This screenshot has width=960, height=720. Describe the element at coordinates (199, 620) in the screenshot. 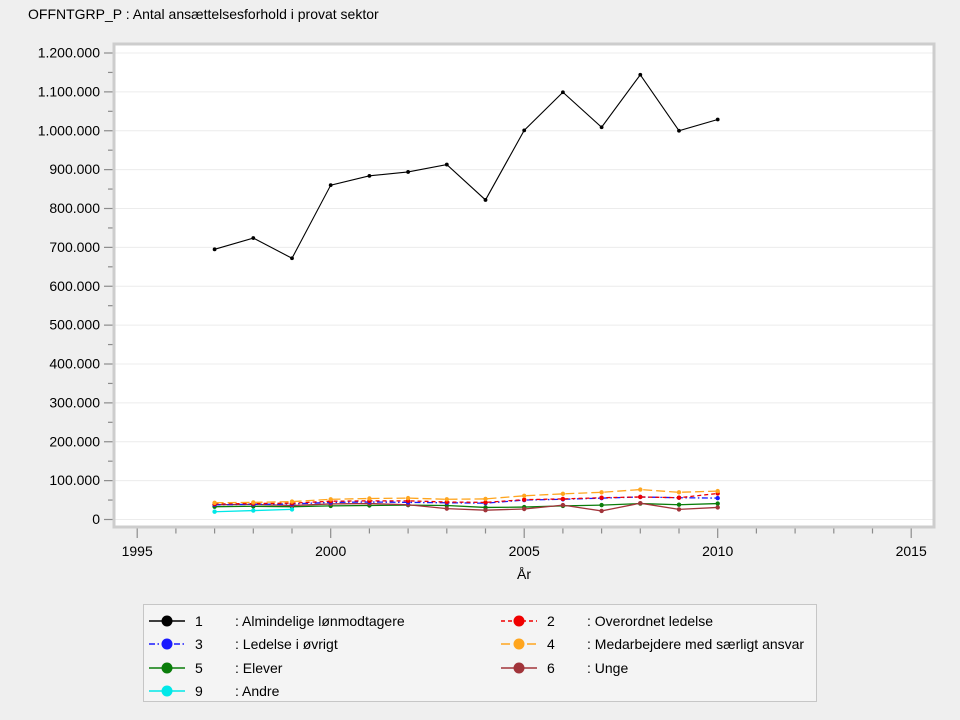

I see `legend-series-number: 1` at that location.